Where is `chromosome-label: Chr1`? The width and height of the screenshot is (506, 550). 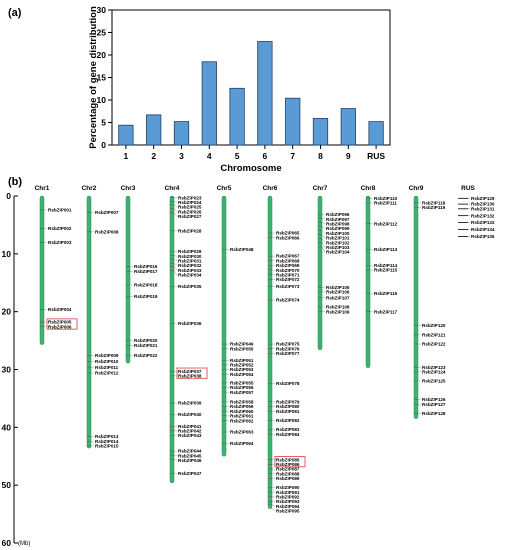
chromosome-label: Chr1 is located at coordinates (42, 188).